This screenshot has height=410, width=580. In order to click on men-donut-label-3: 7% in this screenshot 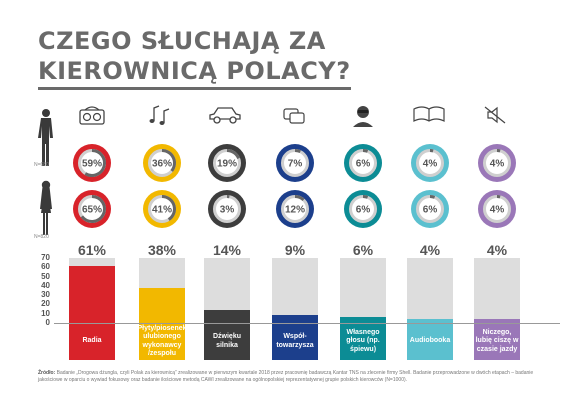, I will do `click(295, 164)`.